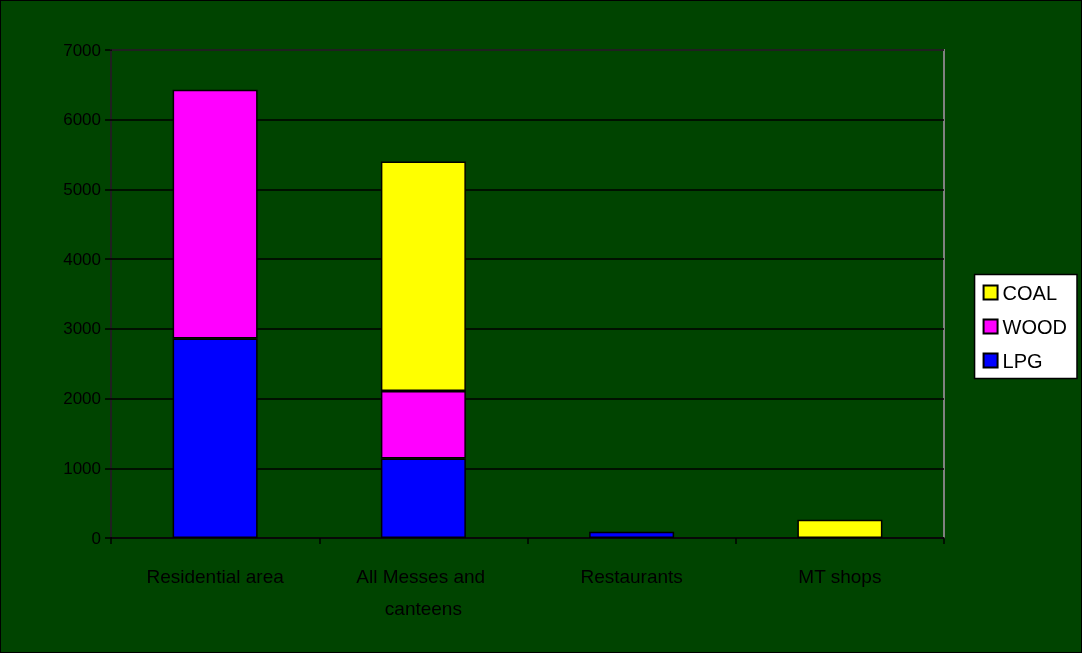 This screenshot has width=1082, height=653. I want to click on y-tick-label: 3000, so click(82, 329).